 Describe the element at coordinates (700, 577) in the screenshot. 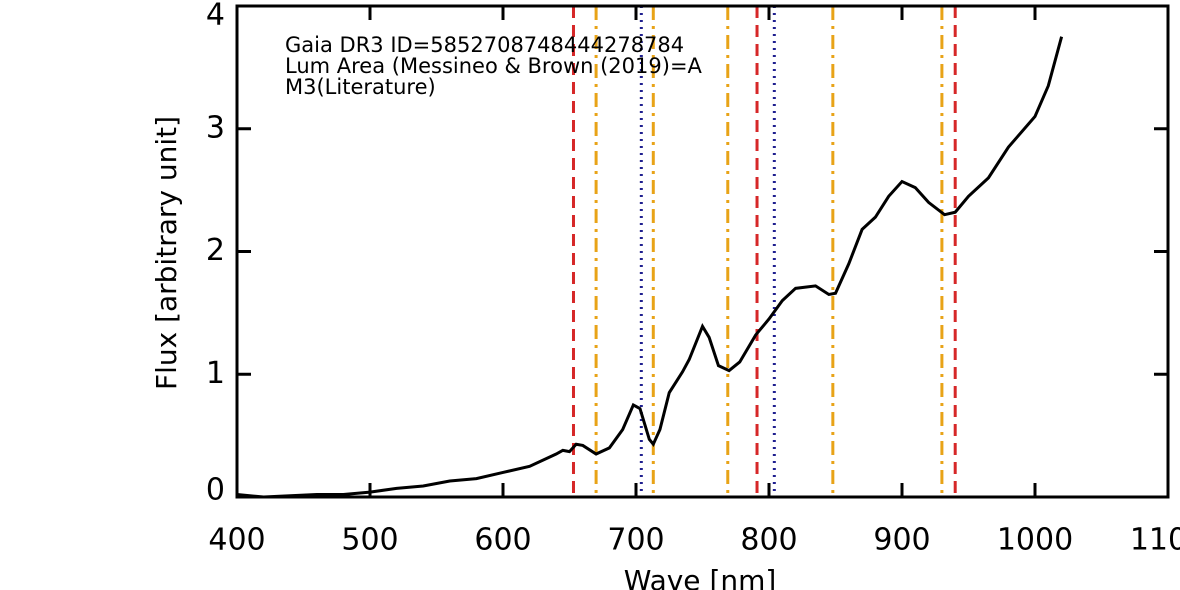

I see `x-axis-label: Wave [nm]` at that location.